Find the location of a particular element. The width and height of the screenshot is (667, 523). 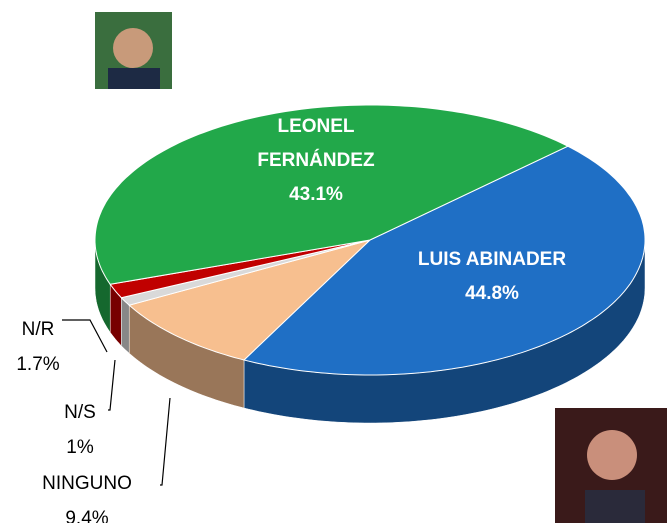

value-label: 44.8% is located at coordinates (492, 293).